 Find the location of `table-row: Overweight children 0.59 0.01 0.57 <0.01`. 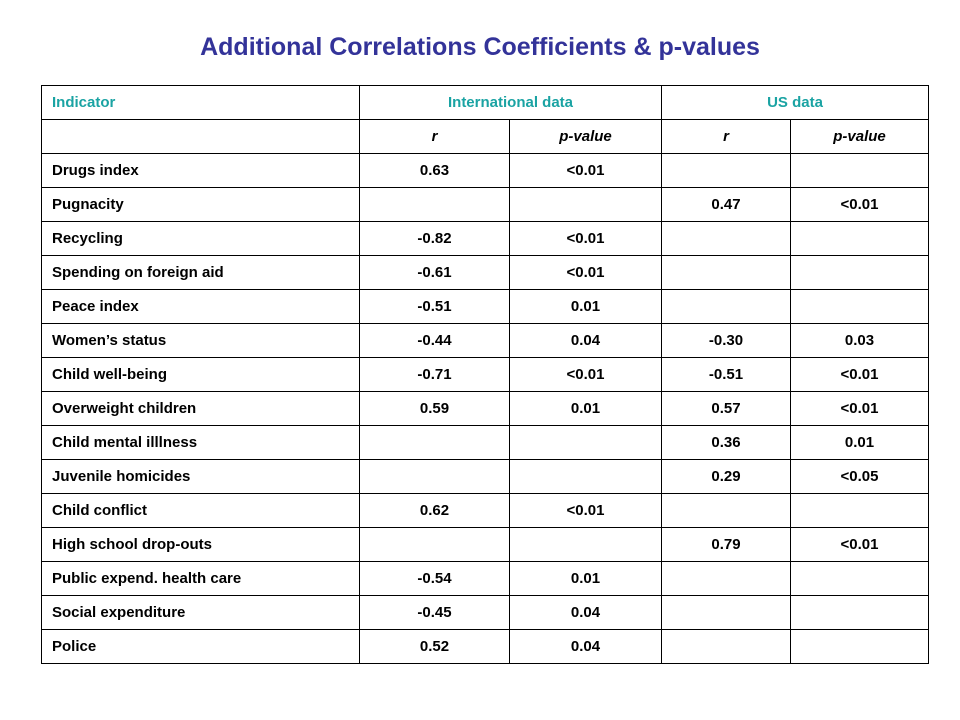

table-row: Overweight children 0.59 0.01 0.57 <0.01 is located at coordinates (485, 408).